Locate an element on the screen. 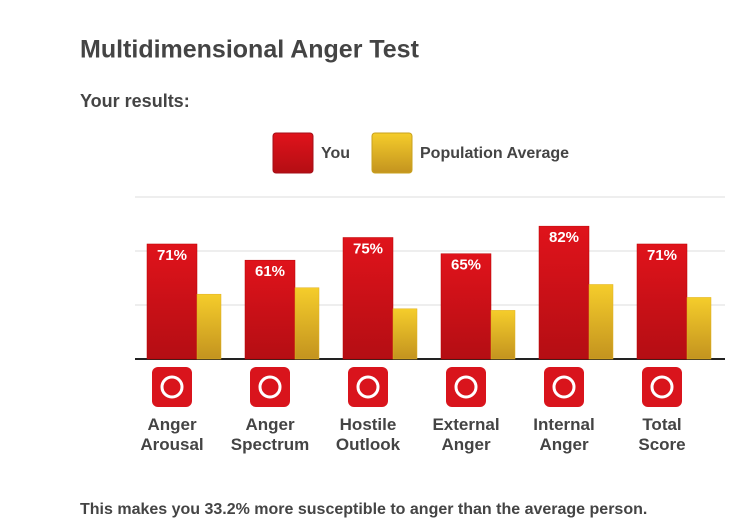  chart-title: Multidimensional Anger Test is located at coordinates (250, 50).